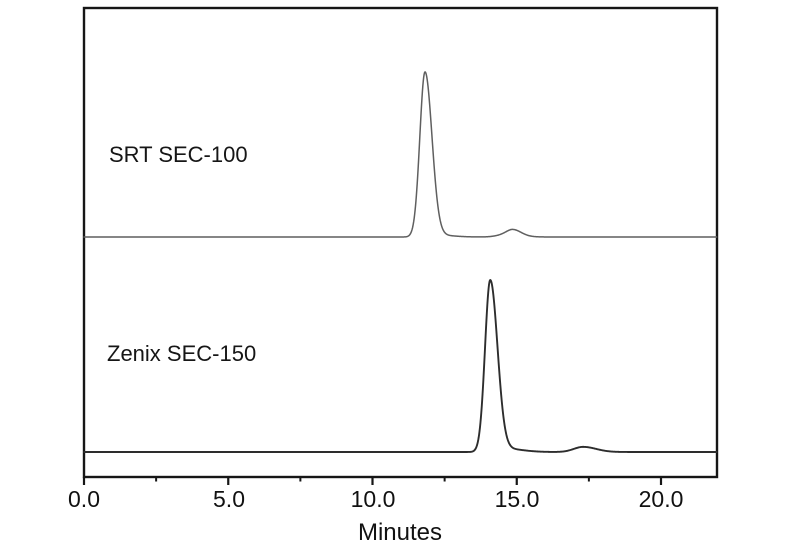 Image resolution: width=800 pixels, height=551 pixels. What do you see at coordinates (400, 532) in the screenshot?
I see `x-axis-title: Minutes` at bounding box center [400, 532].